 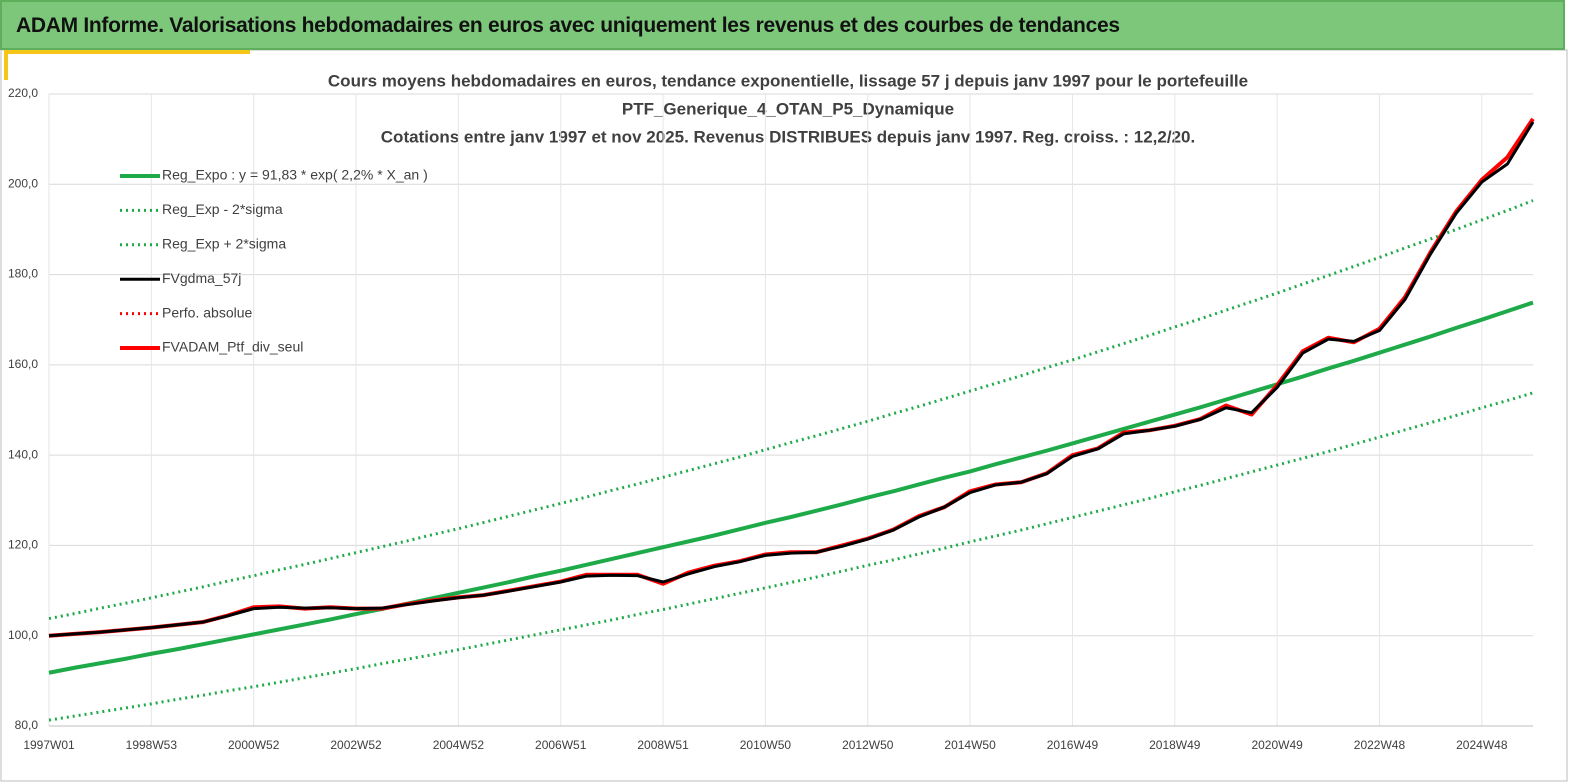 What do you see at coordinates (788, 108) in the screenshot?
I see `chart-title: PTF_Generique_4_OTAN_P5_Dynamique` at bounding box center [788, 108].